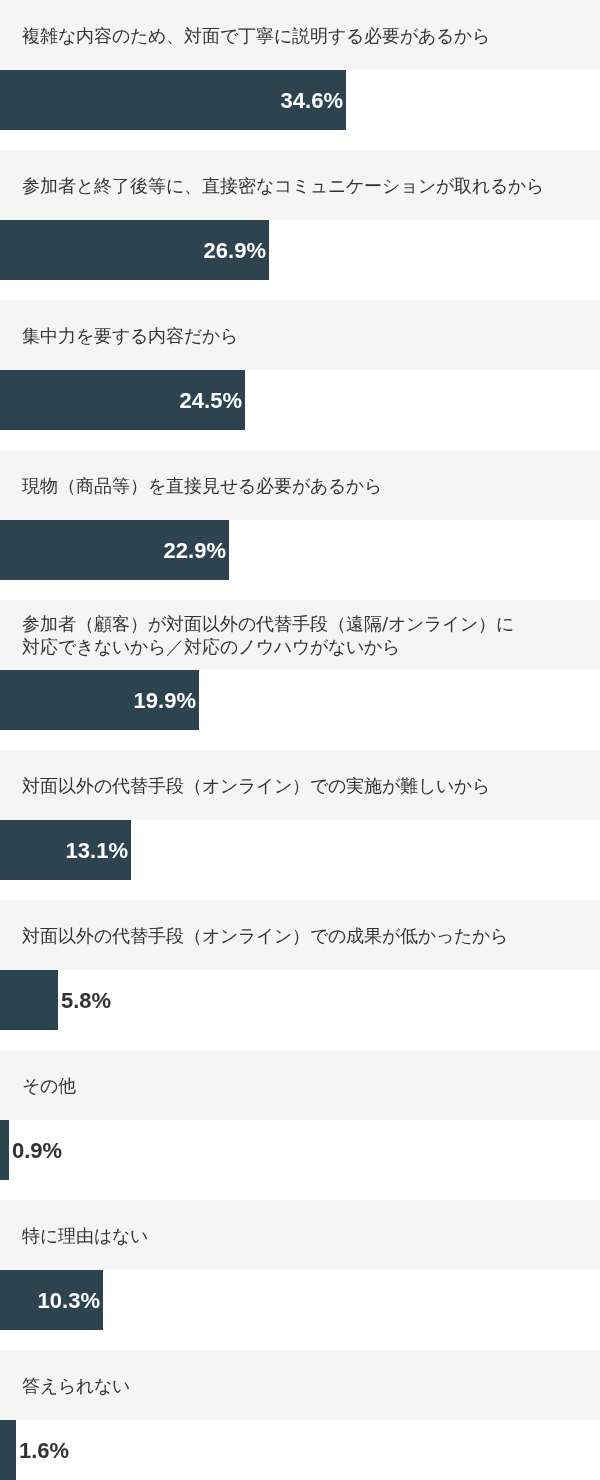  I want to click on y-tick-label: 特に理由はない, so click(85, 1235).